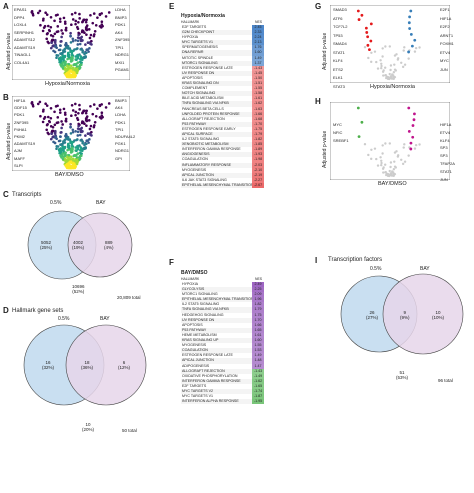 The image size is (474, 493). What do you see at coordinates (258, 129) in the screenshot?
I see `nes-value: -1.75` at bounding box center [258, 129].